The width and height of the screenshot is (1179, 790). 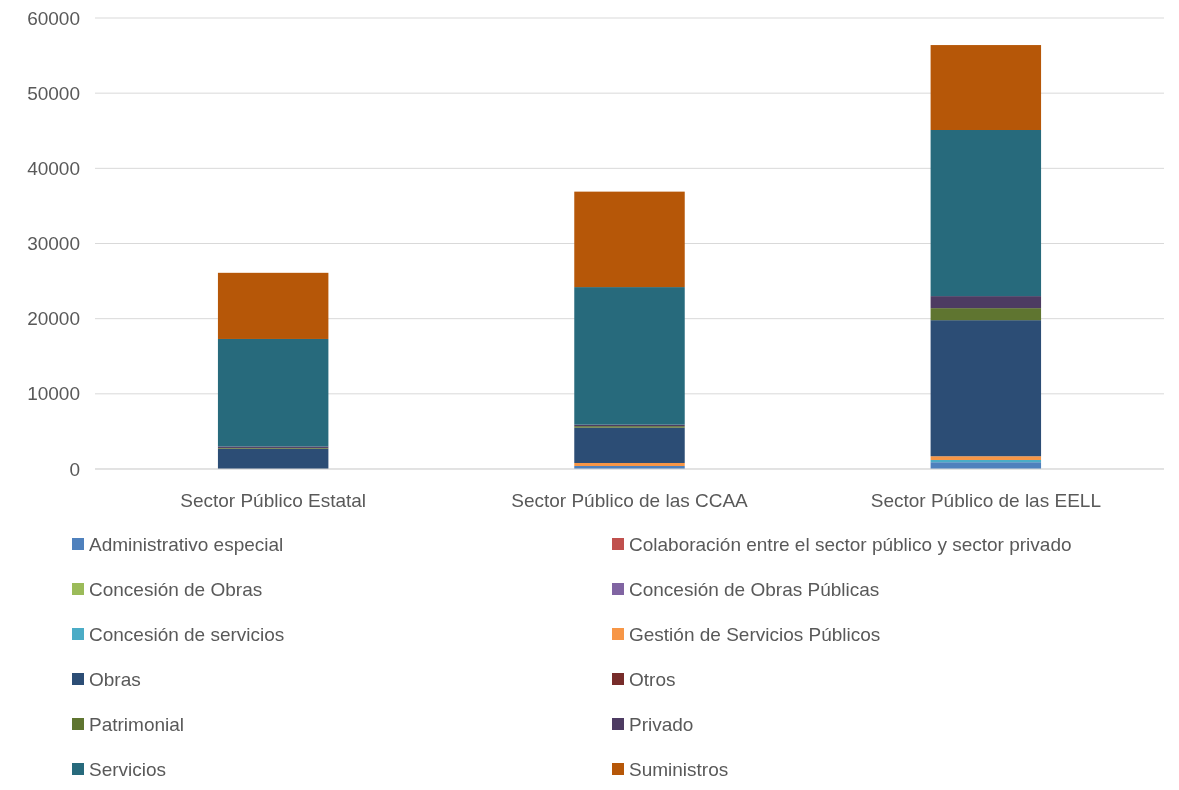 What do you see at coordinates (115, 679) in the screenshot?
I see `legend-label: Obras` at bounding box center [115, 679].